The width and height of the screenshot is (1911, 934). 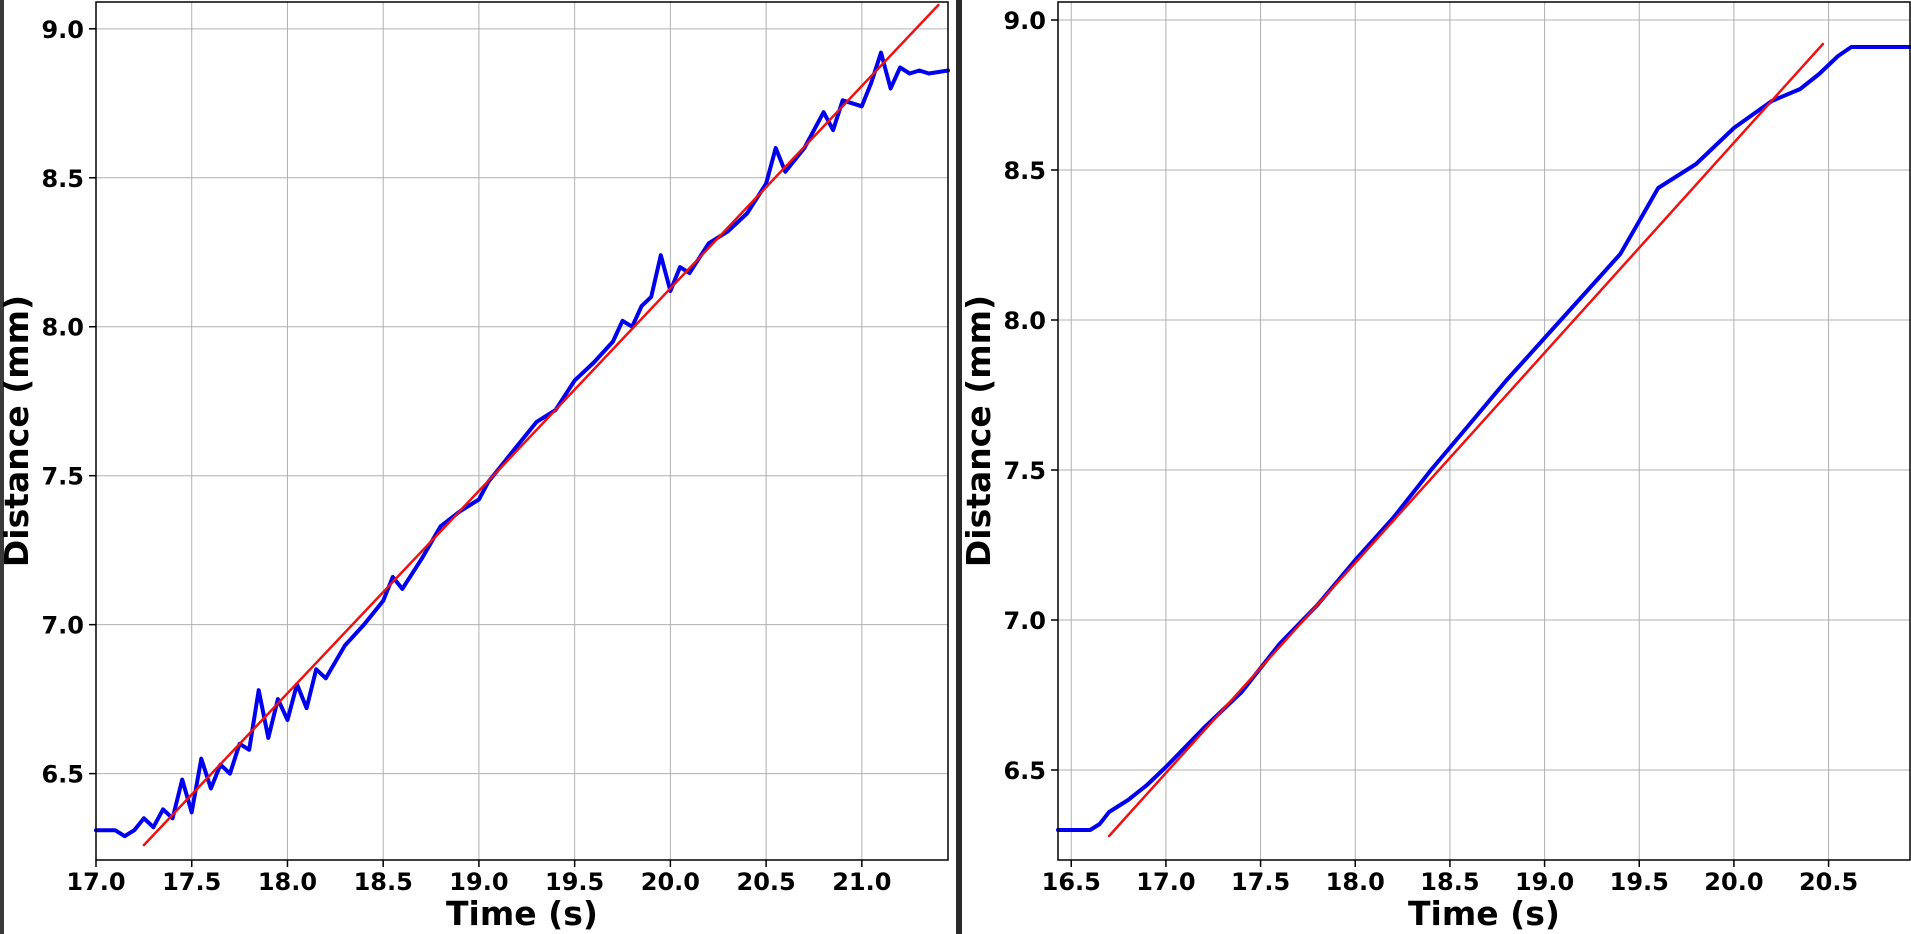 I want to click on x-tick-label: 16.5, so click(x=1071, y=882).